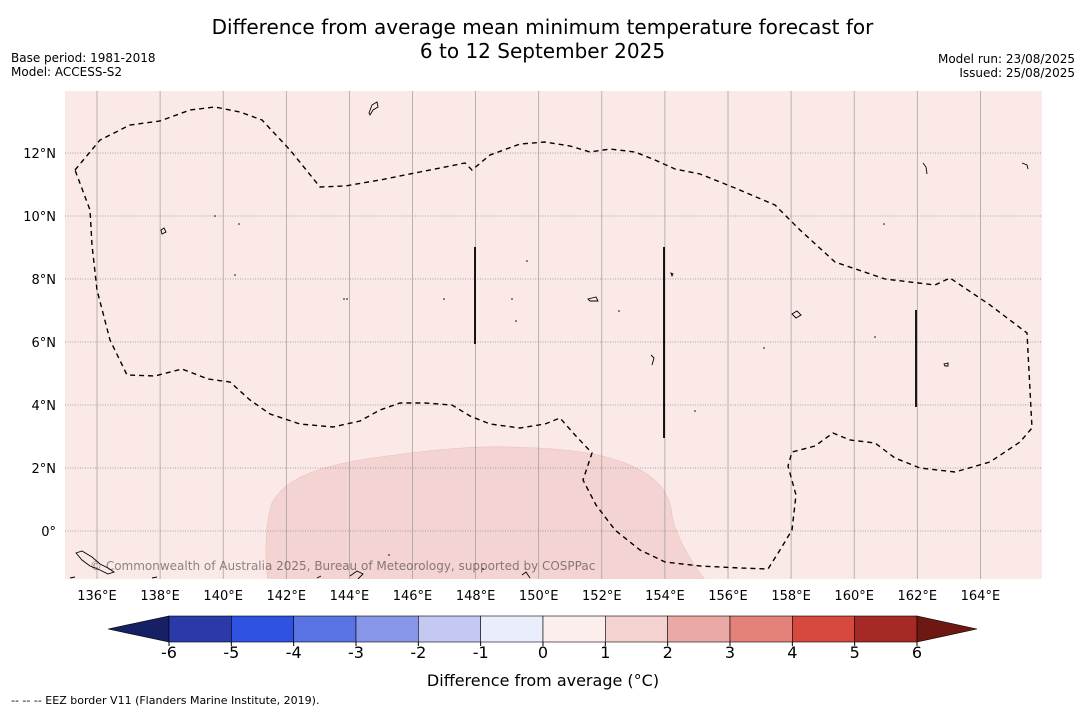 This screenshot has width=1085, height=713. Describe the element at coordinates (95, 562) in the screenshot. I see `island-papua` at that location.